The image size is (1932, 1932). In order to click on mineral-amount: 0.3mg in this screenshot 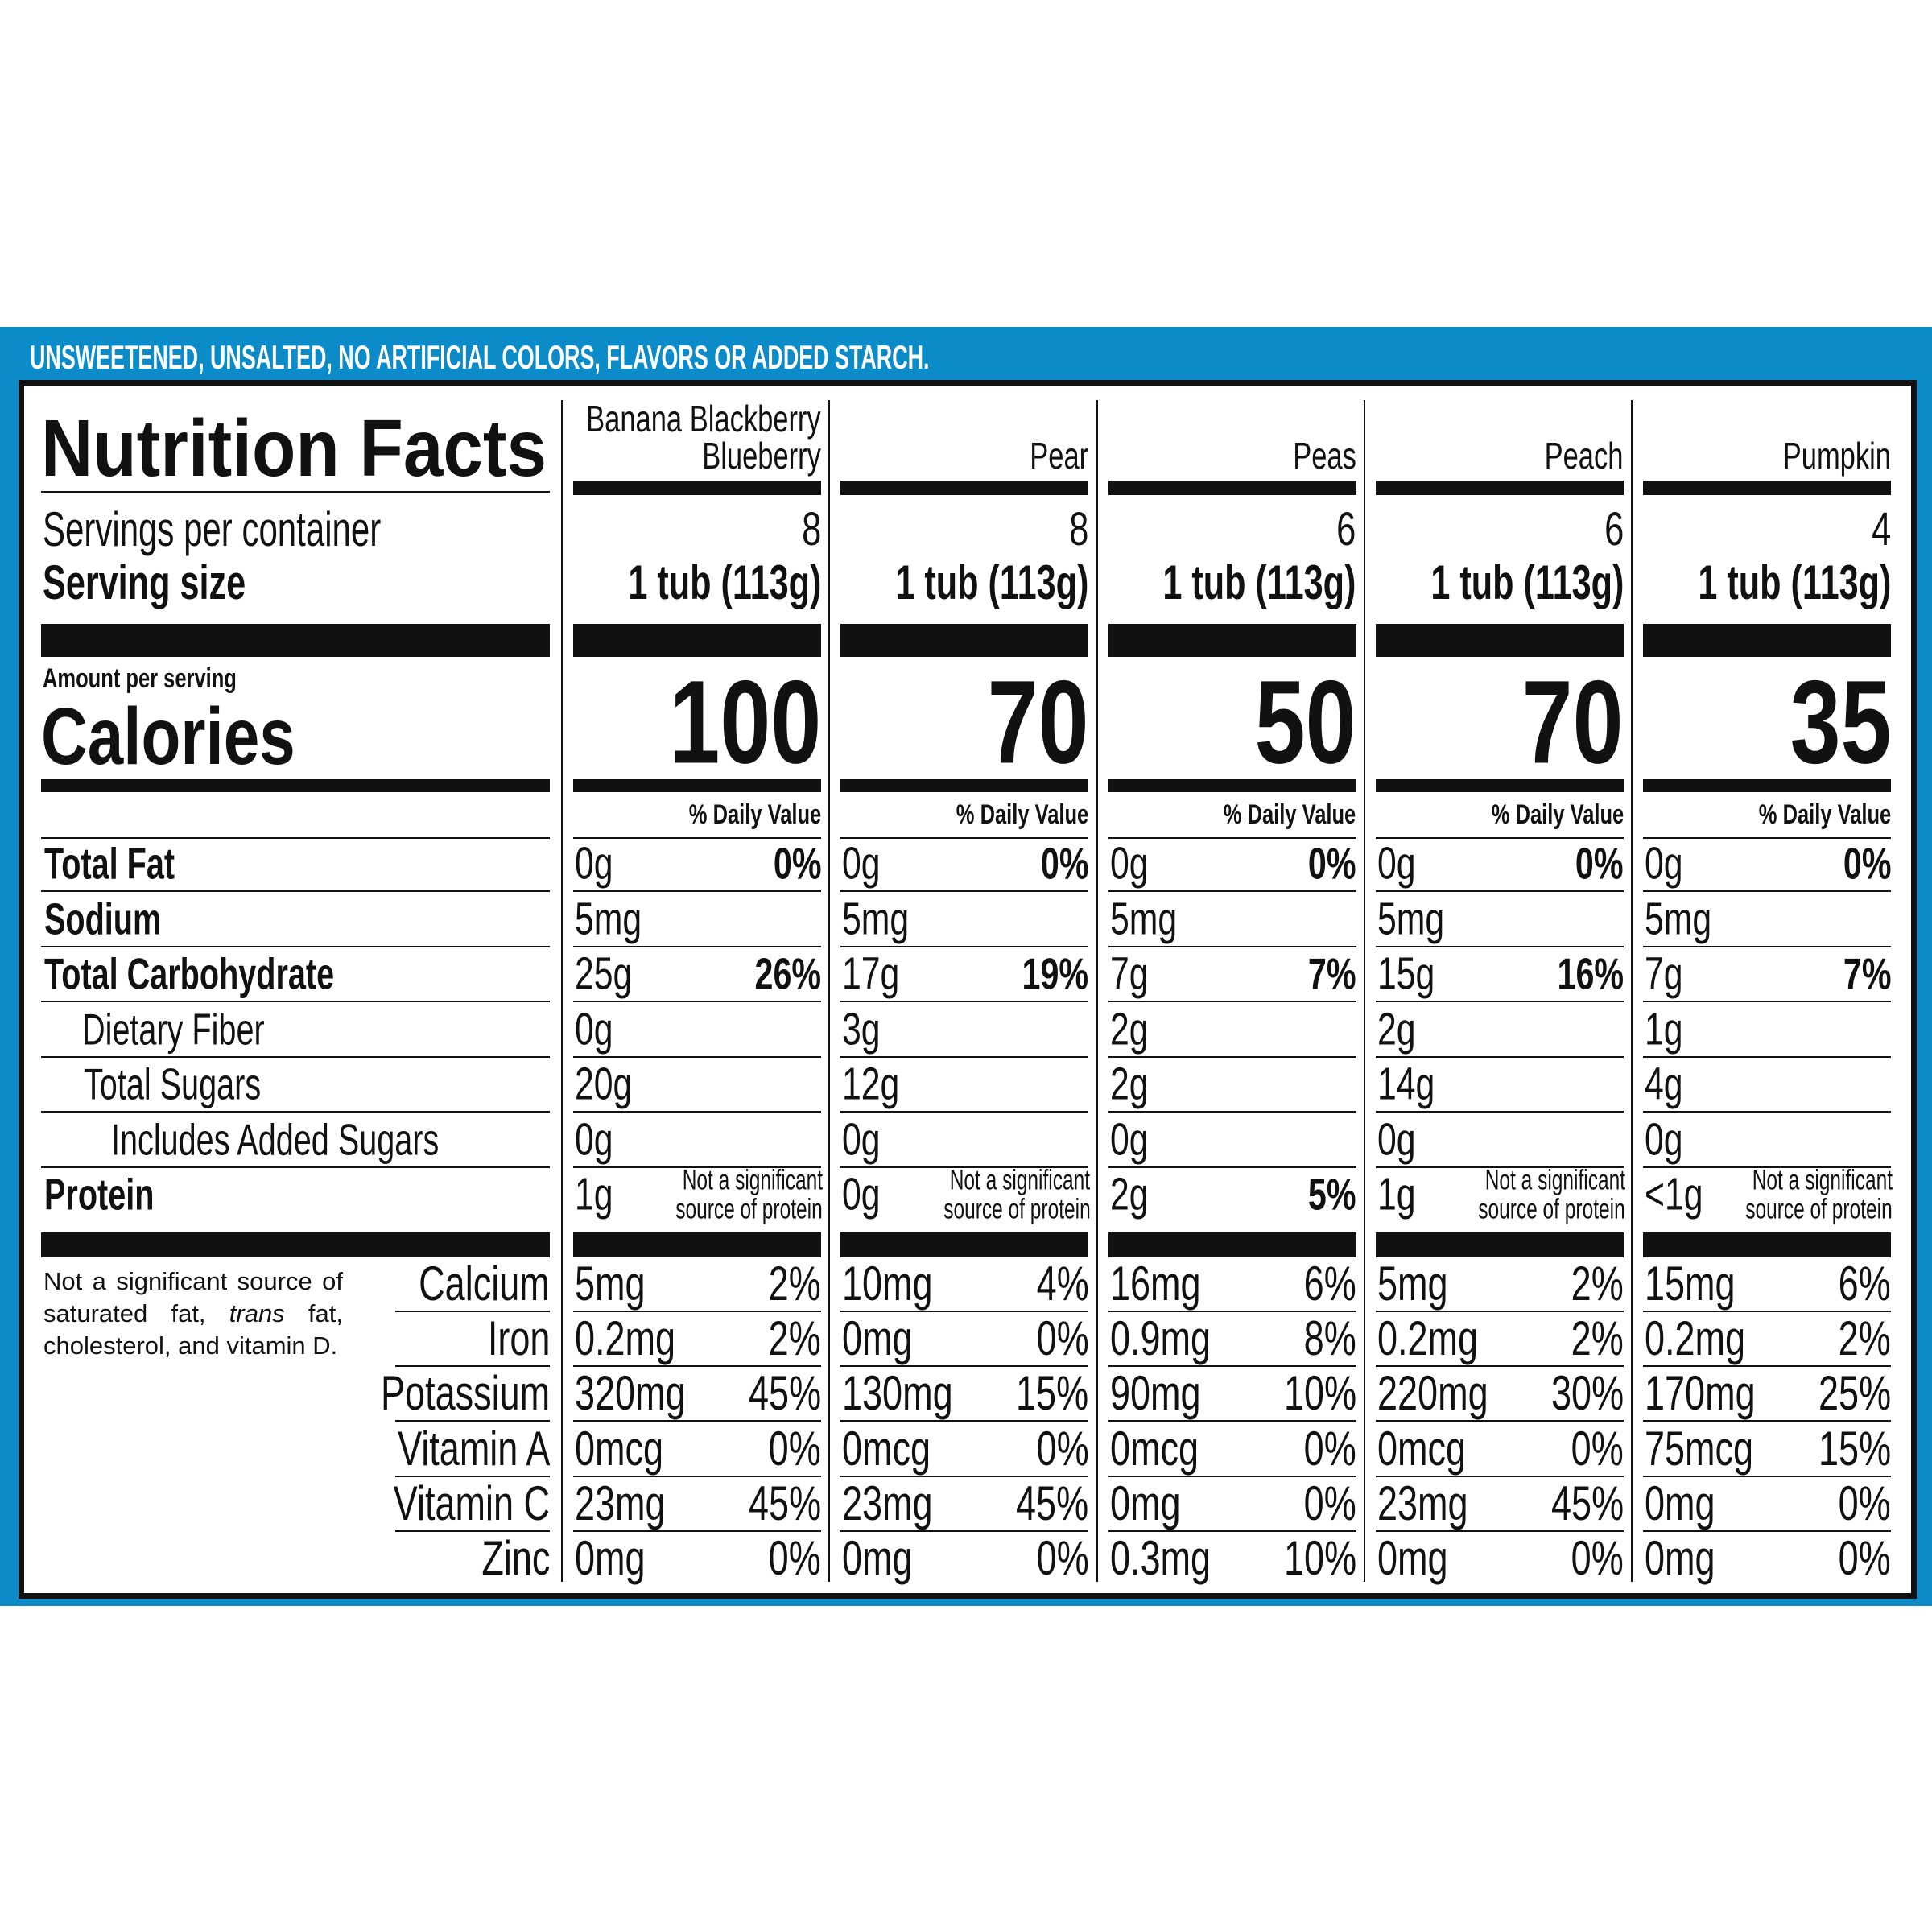, I will do `click(1160, 1558)`.